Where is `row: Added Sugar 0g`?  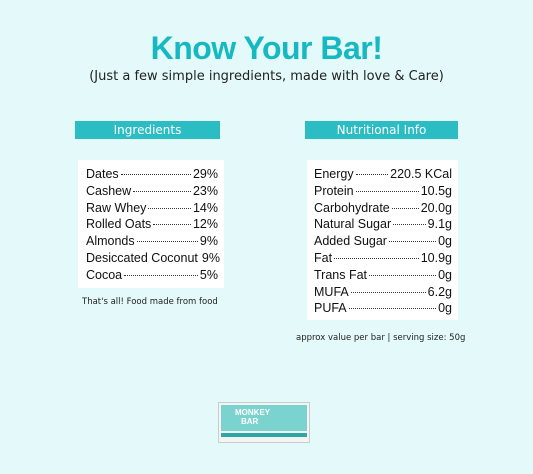
row: Added Sugar 0g is located at coordinates (383, 242).